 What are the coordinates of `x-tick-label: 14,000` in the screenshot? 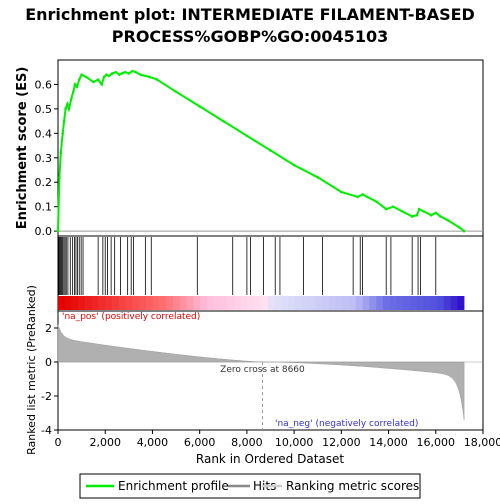 It's located at (388, 442).